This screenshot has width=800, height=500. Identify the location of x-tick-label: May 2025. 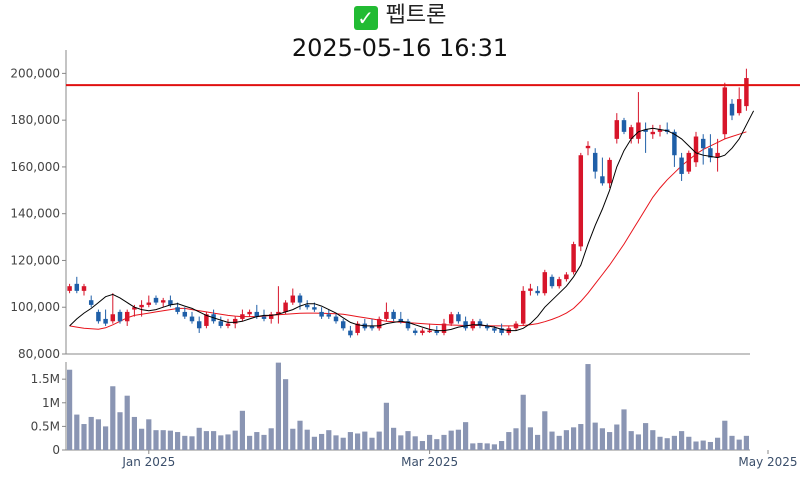
(767, 462).